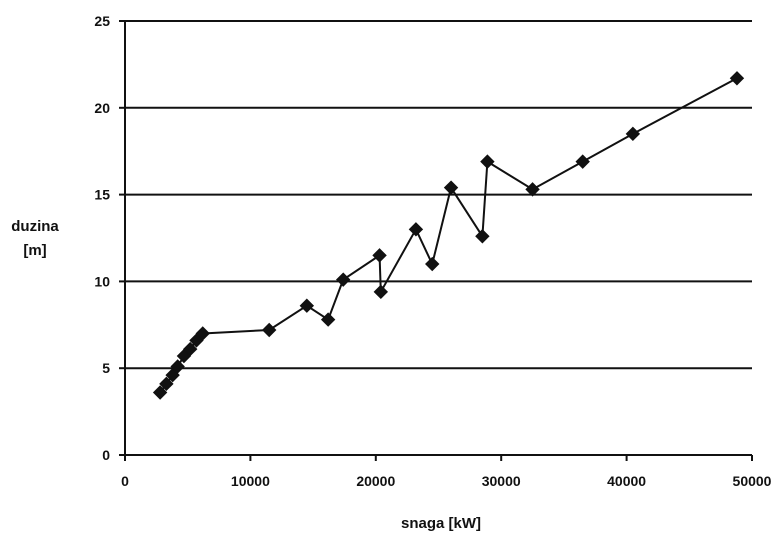  Describe the element at coordinates (34, 250) in the screenshot. I see `y-axis-title-line-2: [m]` at that location.